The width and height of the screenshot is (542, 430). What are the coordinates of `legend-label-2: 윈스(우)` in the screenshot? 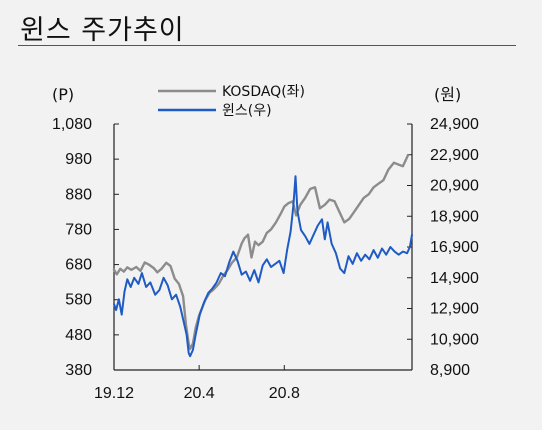 It's located at (247, 111).